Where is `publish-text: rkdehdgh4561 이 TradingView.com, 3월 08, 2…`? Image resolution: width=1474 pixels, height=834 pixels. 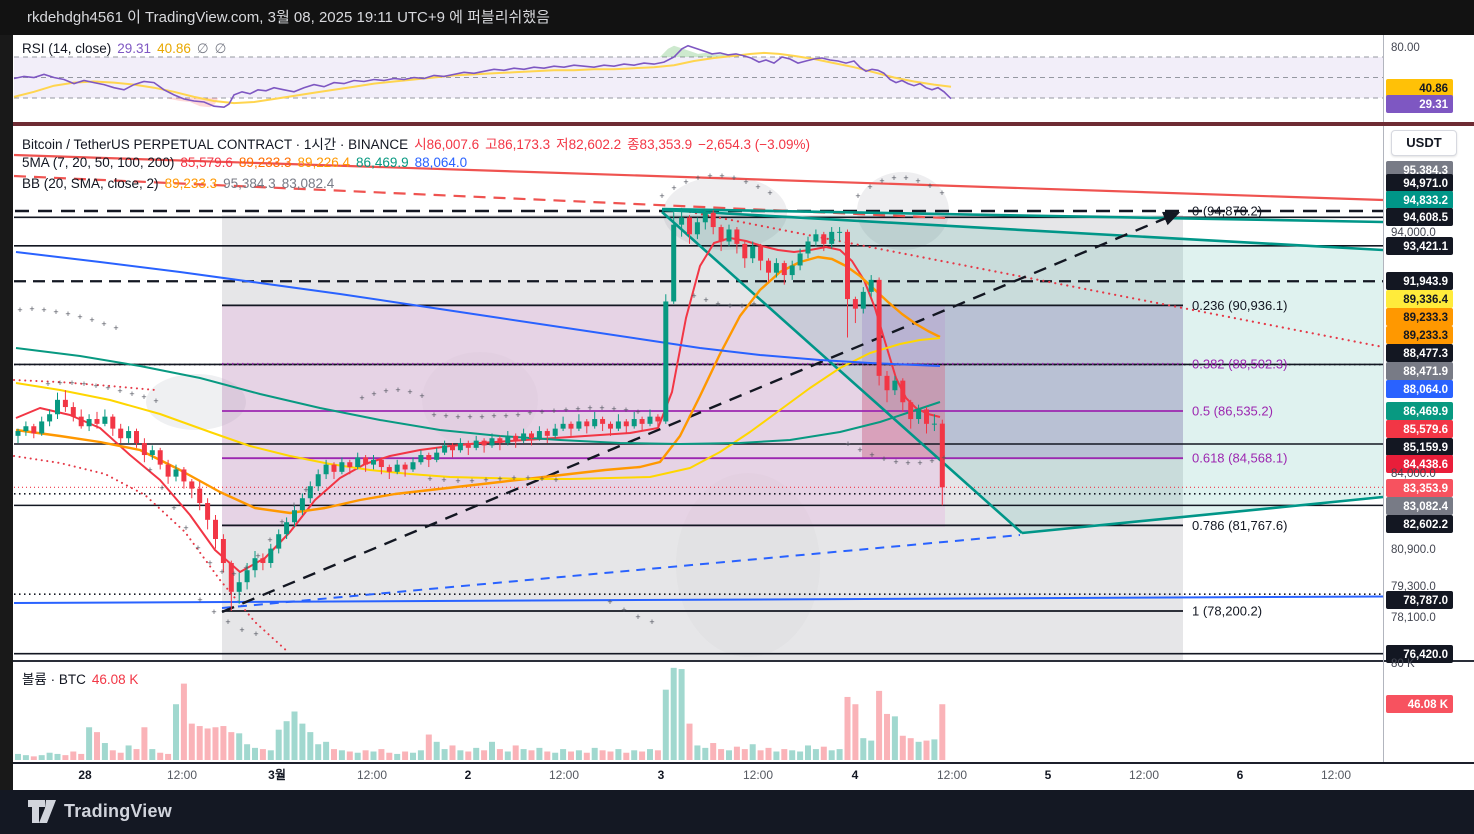
publish-text: rkdehdgh4561 이 TradingView.com, 3월 08, 2… is located at coordinates (288, 17).